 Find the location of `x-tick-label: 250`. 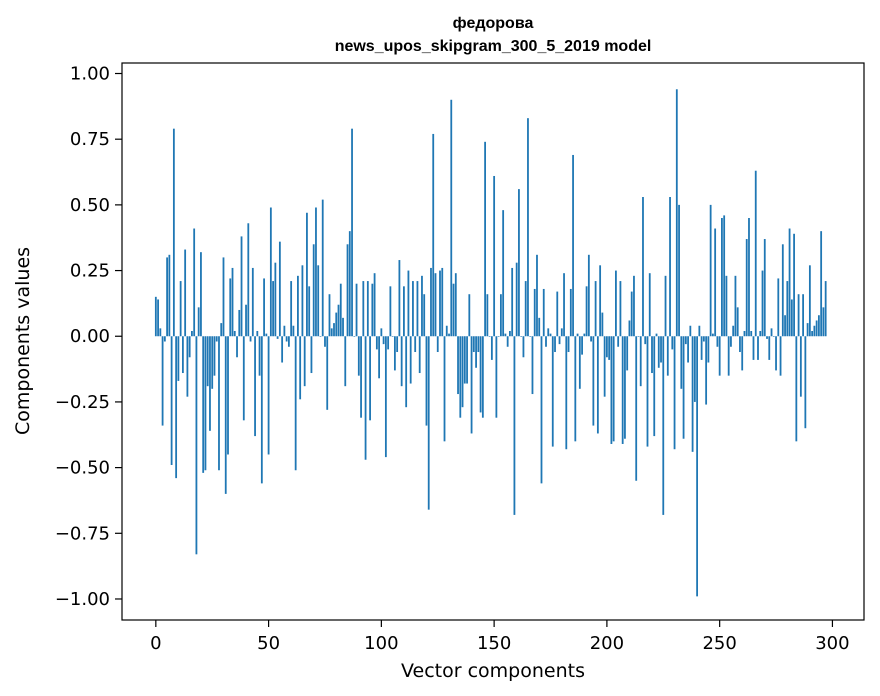

x-tick-label: 250 is located at coordinates (719, 643).